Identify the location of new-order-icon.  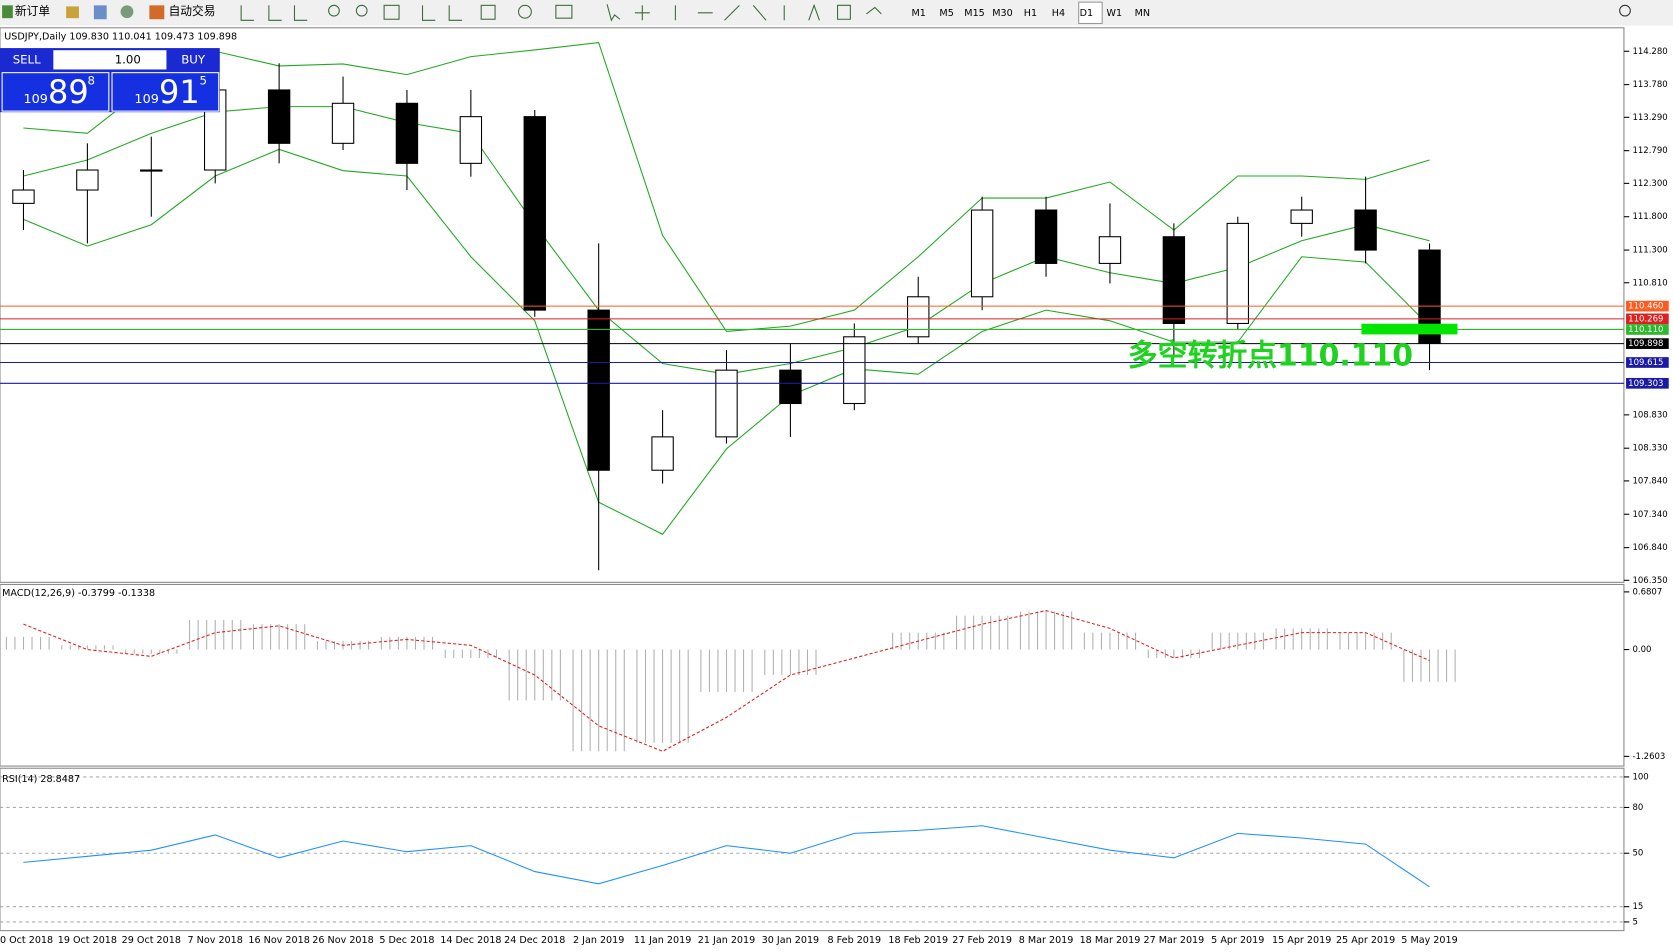
(7, 12).